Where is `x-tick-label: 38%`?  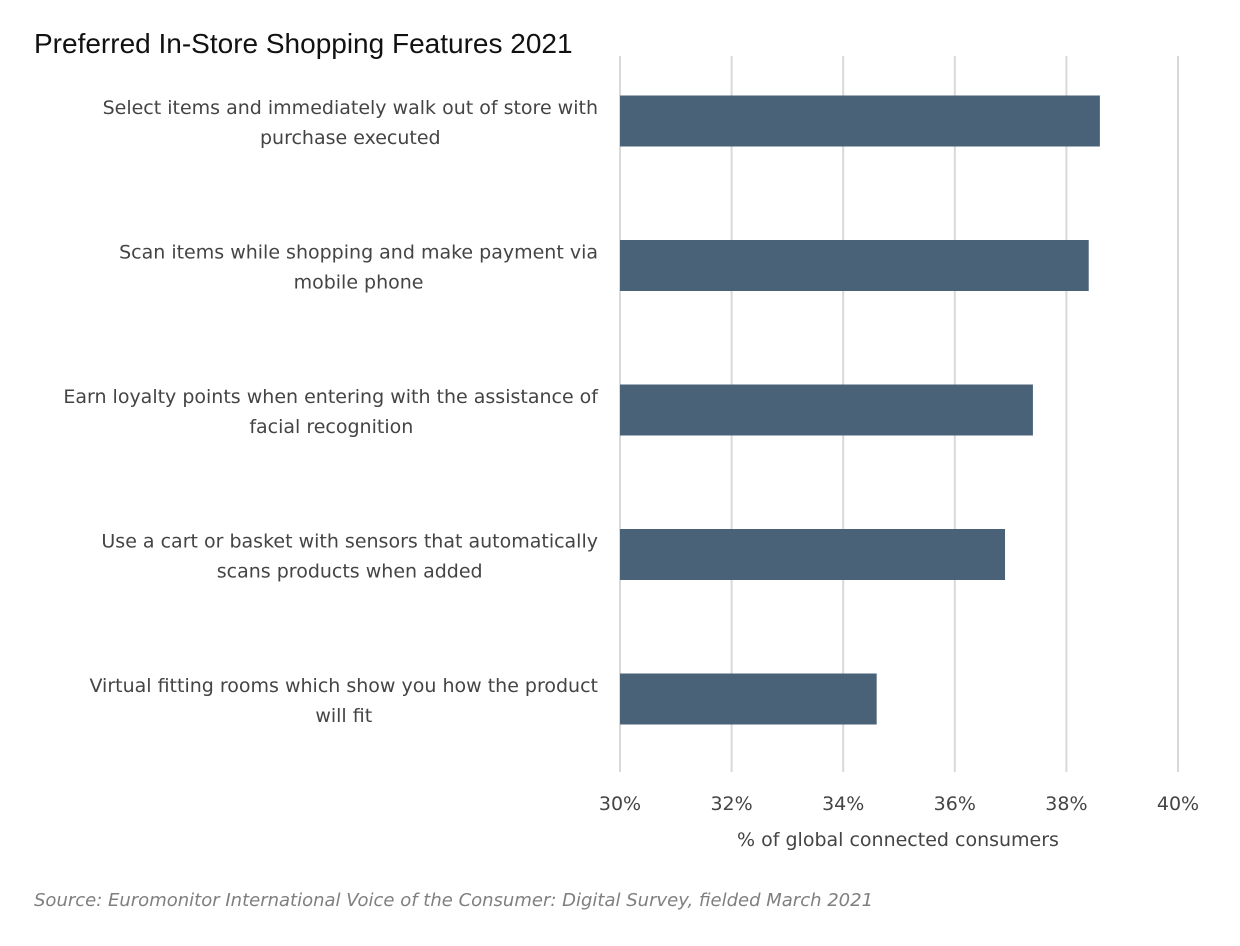 x-tick-label: 38% is located at coordinates (1066, 804).